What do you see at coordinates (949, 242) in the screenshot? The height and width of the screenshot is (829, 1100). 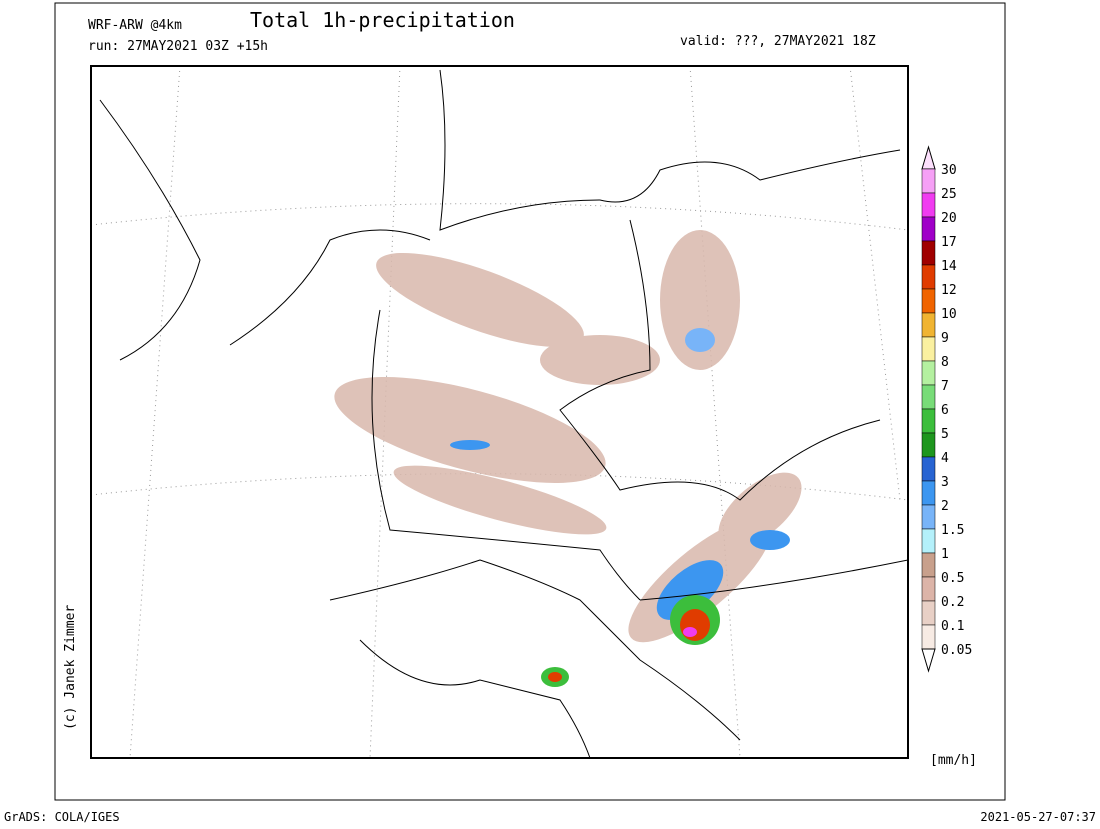 I see `colorbar-label: 17` at bounding box center [949, 242].